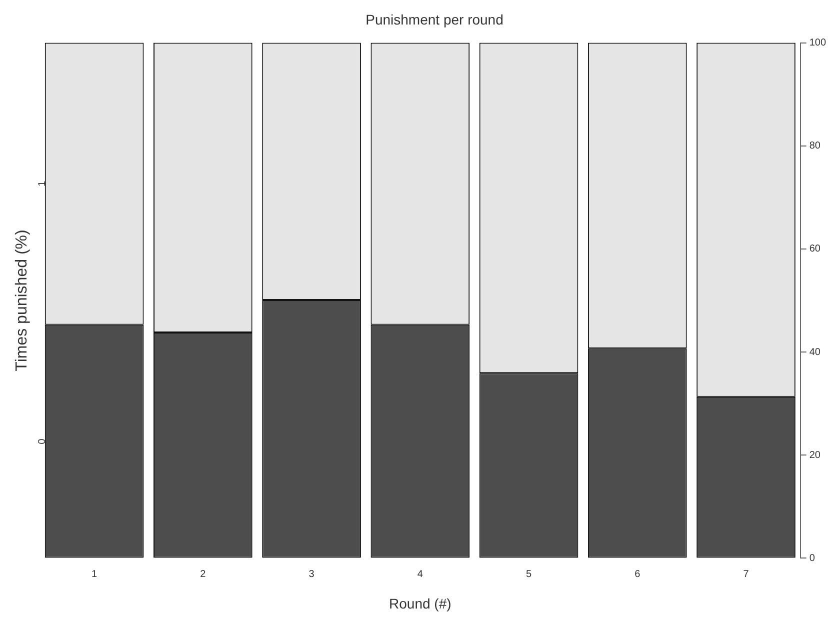 This screenshot has width=833, height=617. What do you see at coordinates (815, 352) in the screenshot?
I see `y-tick-label: 40` at bounding box center [815, 352].